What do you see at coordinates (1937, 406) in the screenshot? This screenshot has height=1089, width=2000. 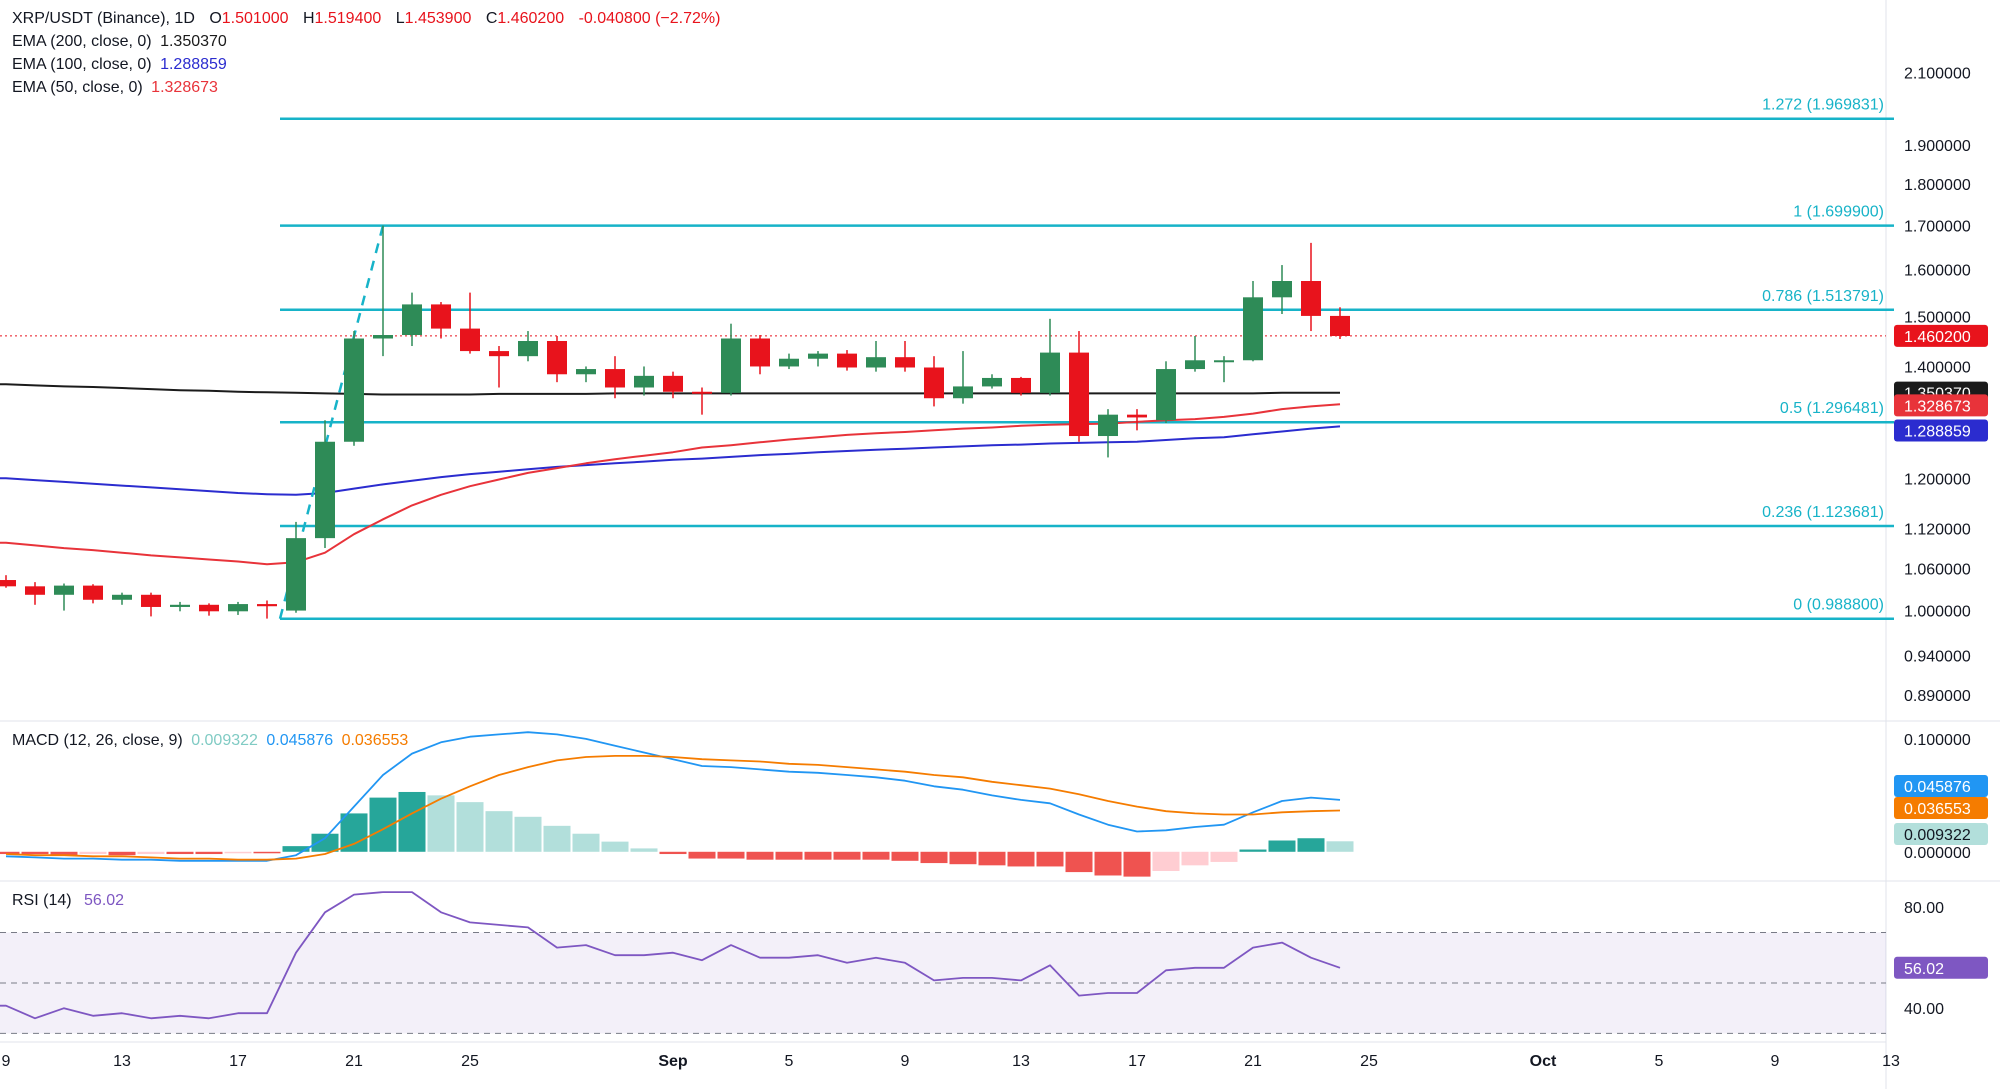 I see `price-tag-text: 1.328673` at bounding box center [1937, 406].